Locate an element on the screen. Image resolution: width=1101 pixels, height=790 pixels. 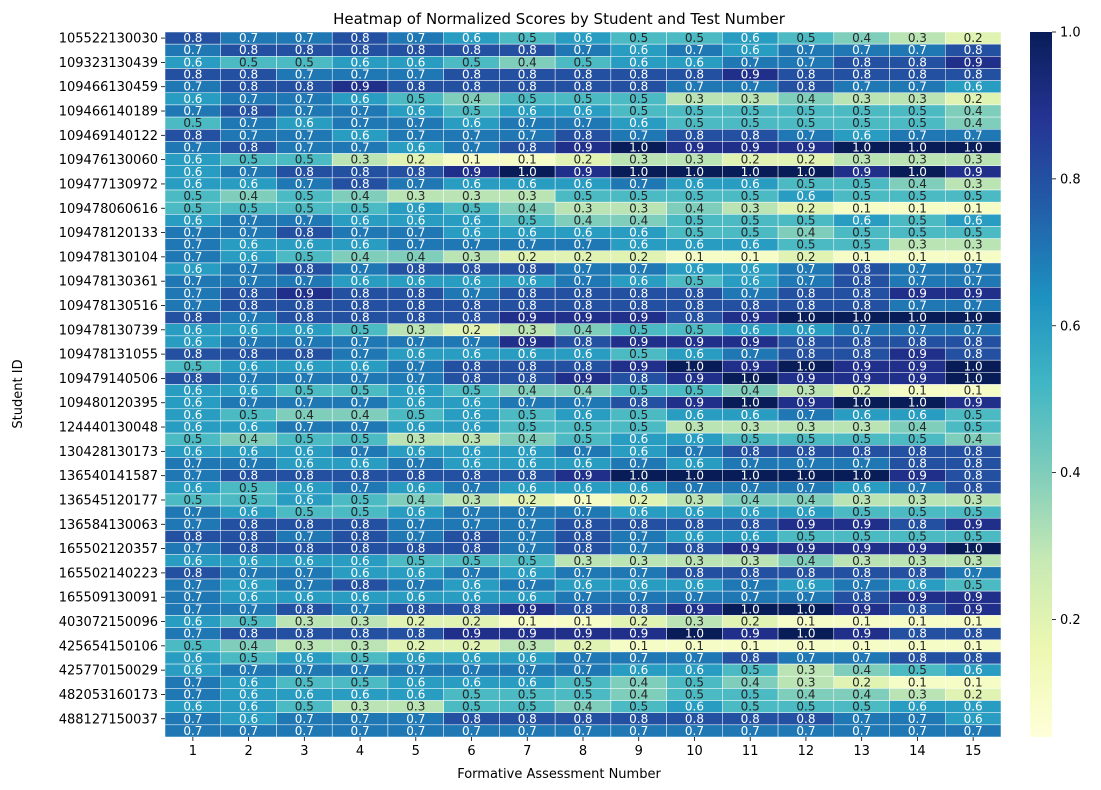
colorbar is located at coordinates (1041, 384).